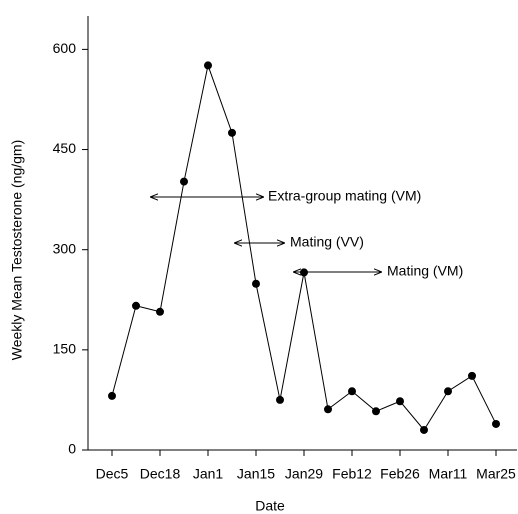 This screenshot has width=518, height=514. What do you see at coordinates (344, 196) in the screenshot?
I see `annotation: Extra-group mating (VM)` at bounding box center [344, 196].